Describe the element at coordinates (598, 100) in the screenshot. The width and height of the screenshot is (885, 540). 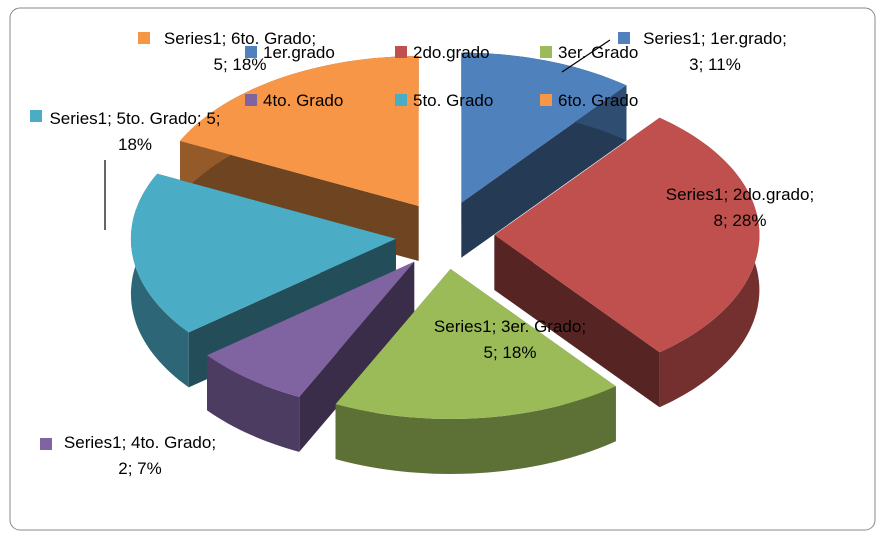
I see `legend-label: 6to. Grado` at that location.